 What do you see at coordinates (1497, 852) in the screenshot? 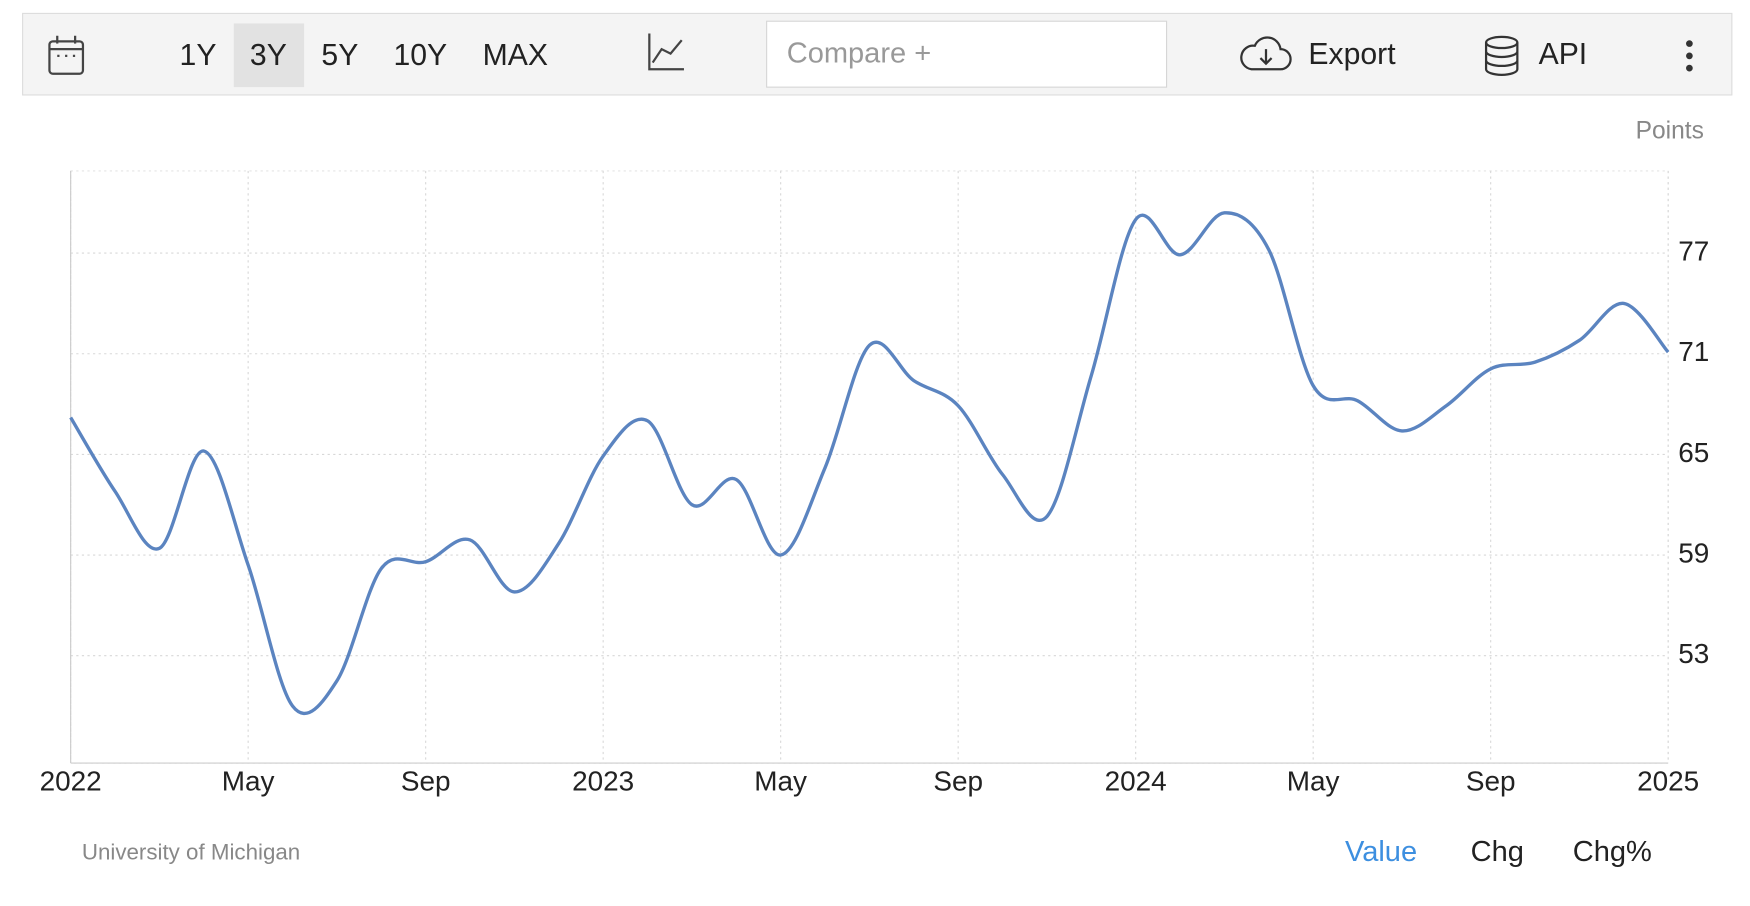
I see `view-tab: Chg` at bounding box center [1497, 852].